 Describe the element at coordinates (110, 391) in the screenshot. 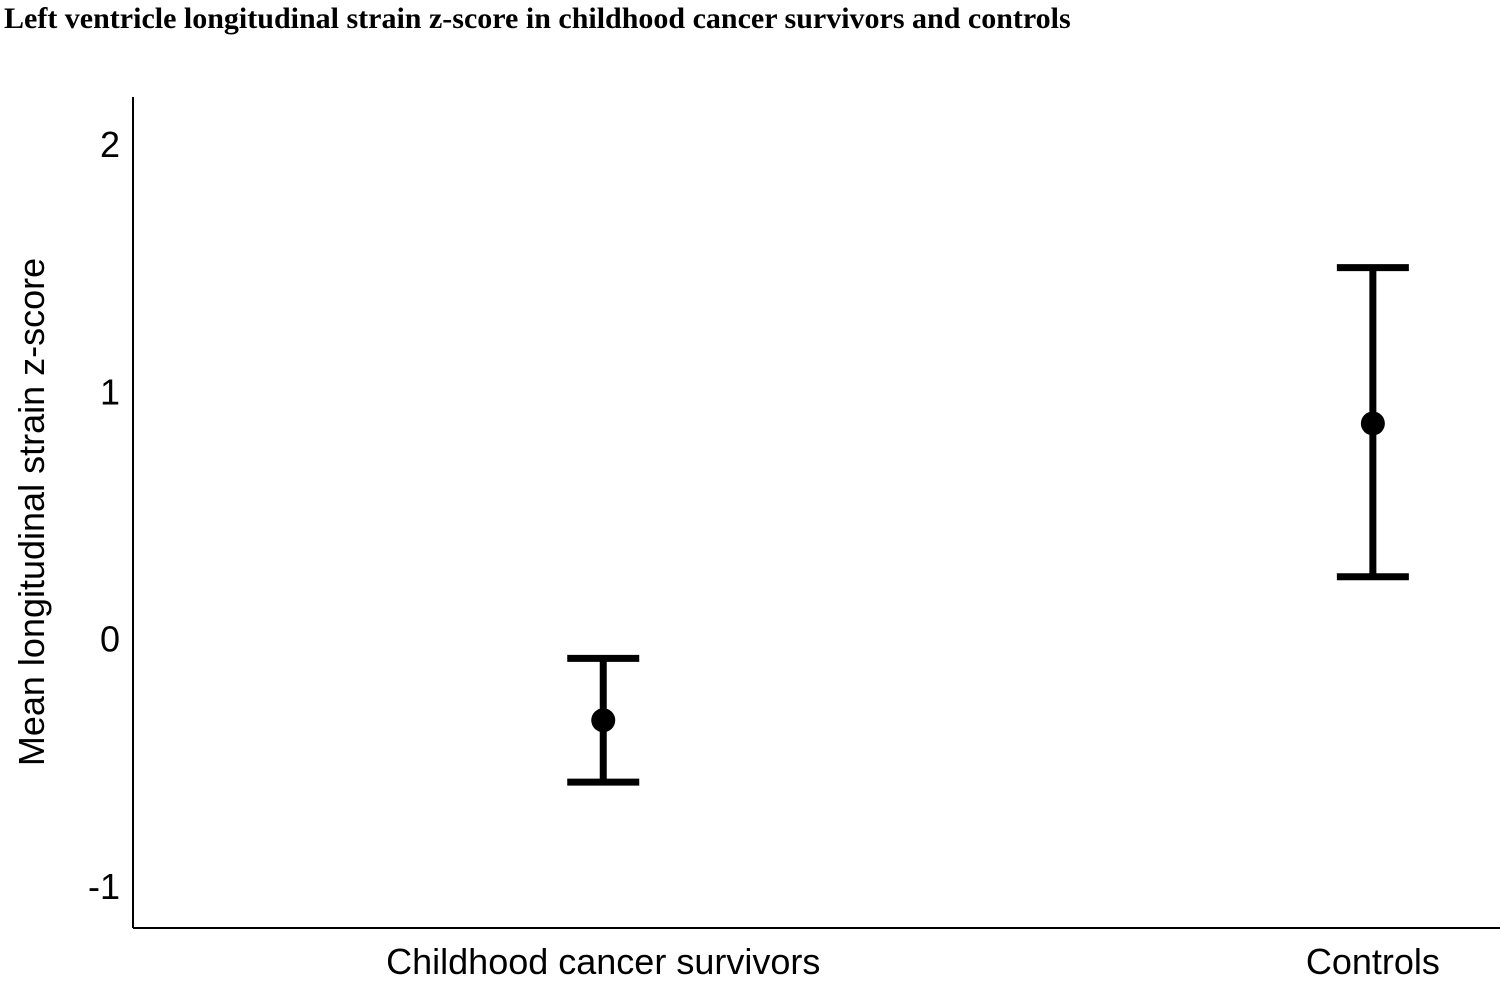

I see `y-tick-label: 1` at that location.